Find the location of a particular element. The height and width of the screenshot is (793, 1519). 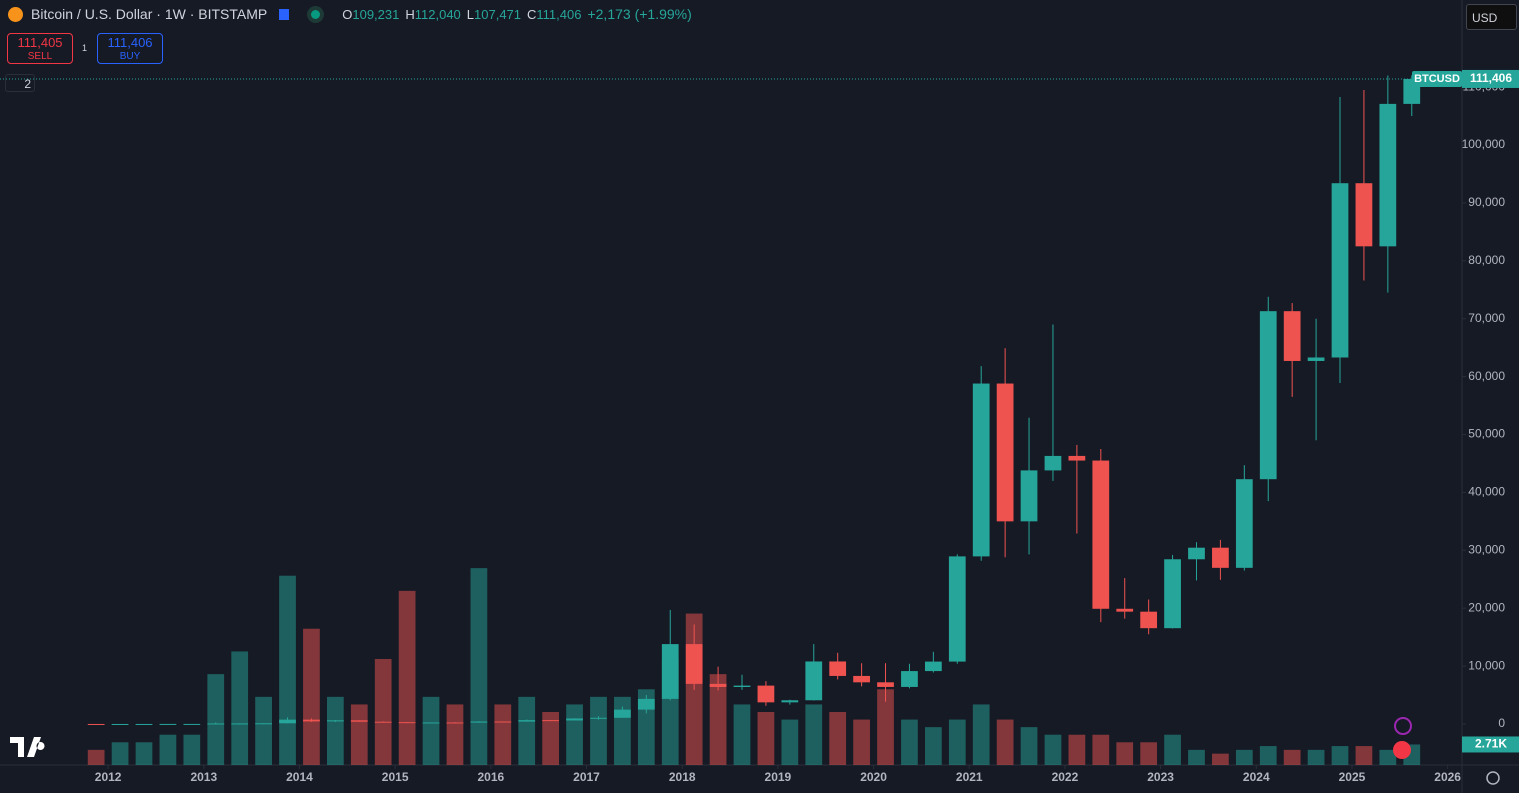

x-tick-label: 2018 is located at coordinates (682, 777).